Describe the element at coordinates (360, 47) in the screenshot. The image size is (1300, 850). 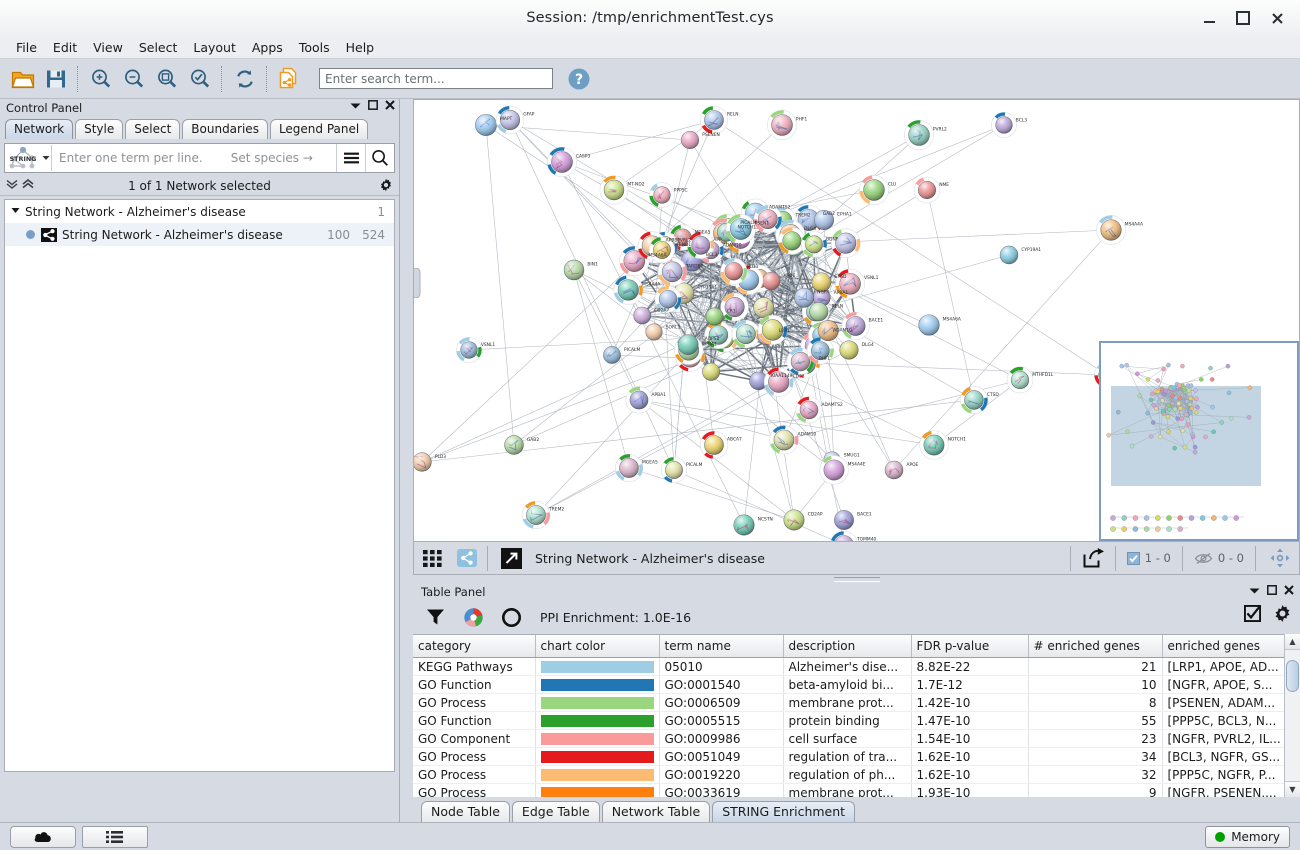
I see `menu-item-help: Help` at that location.